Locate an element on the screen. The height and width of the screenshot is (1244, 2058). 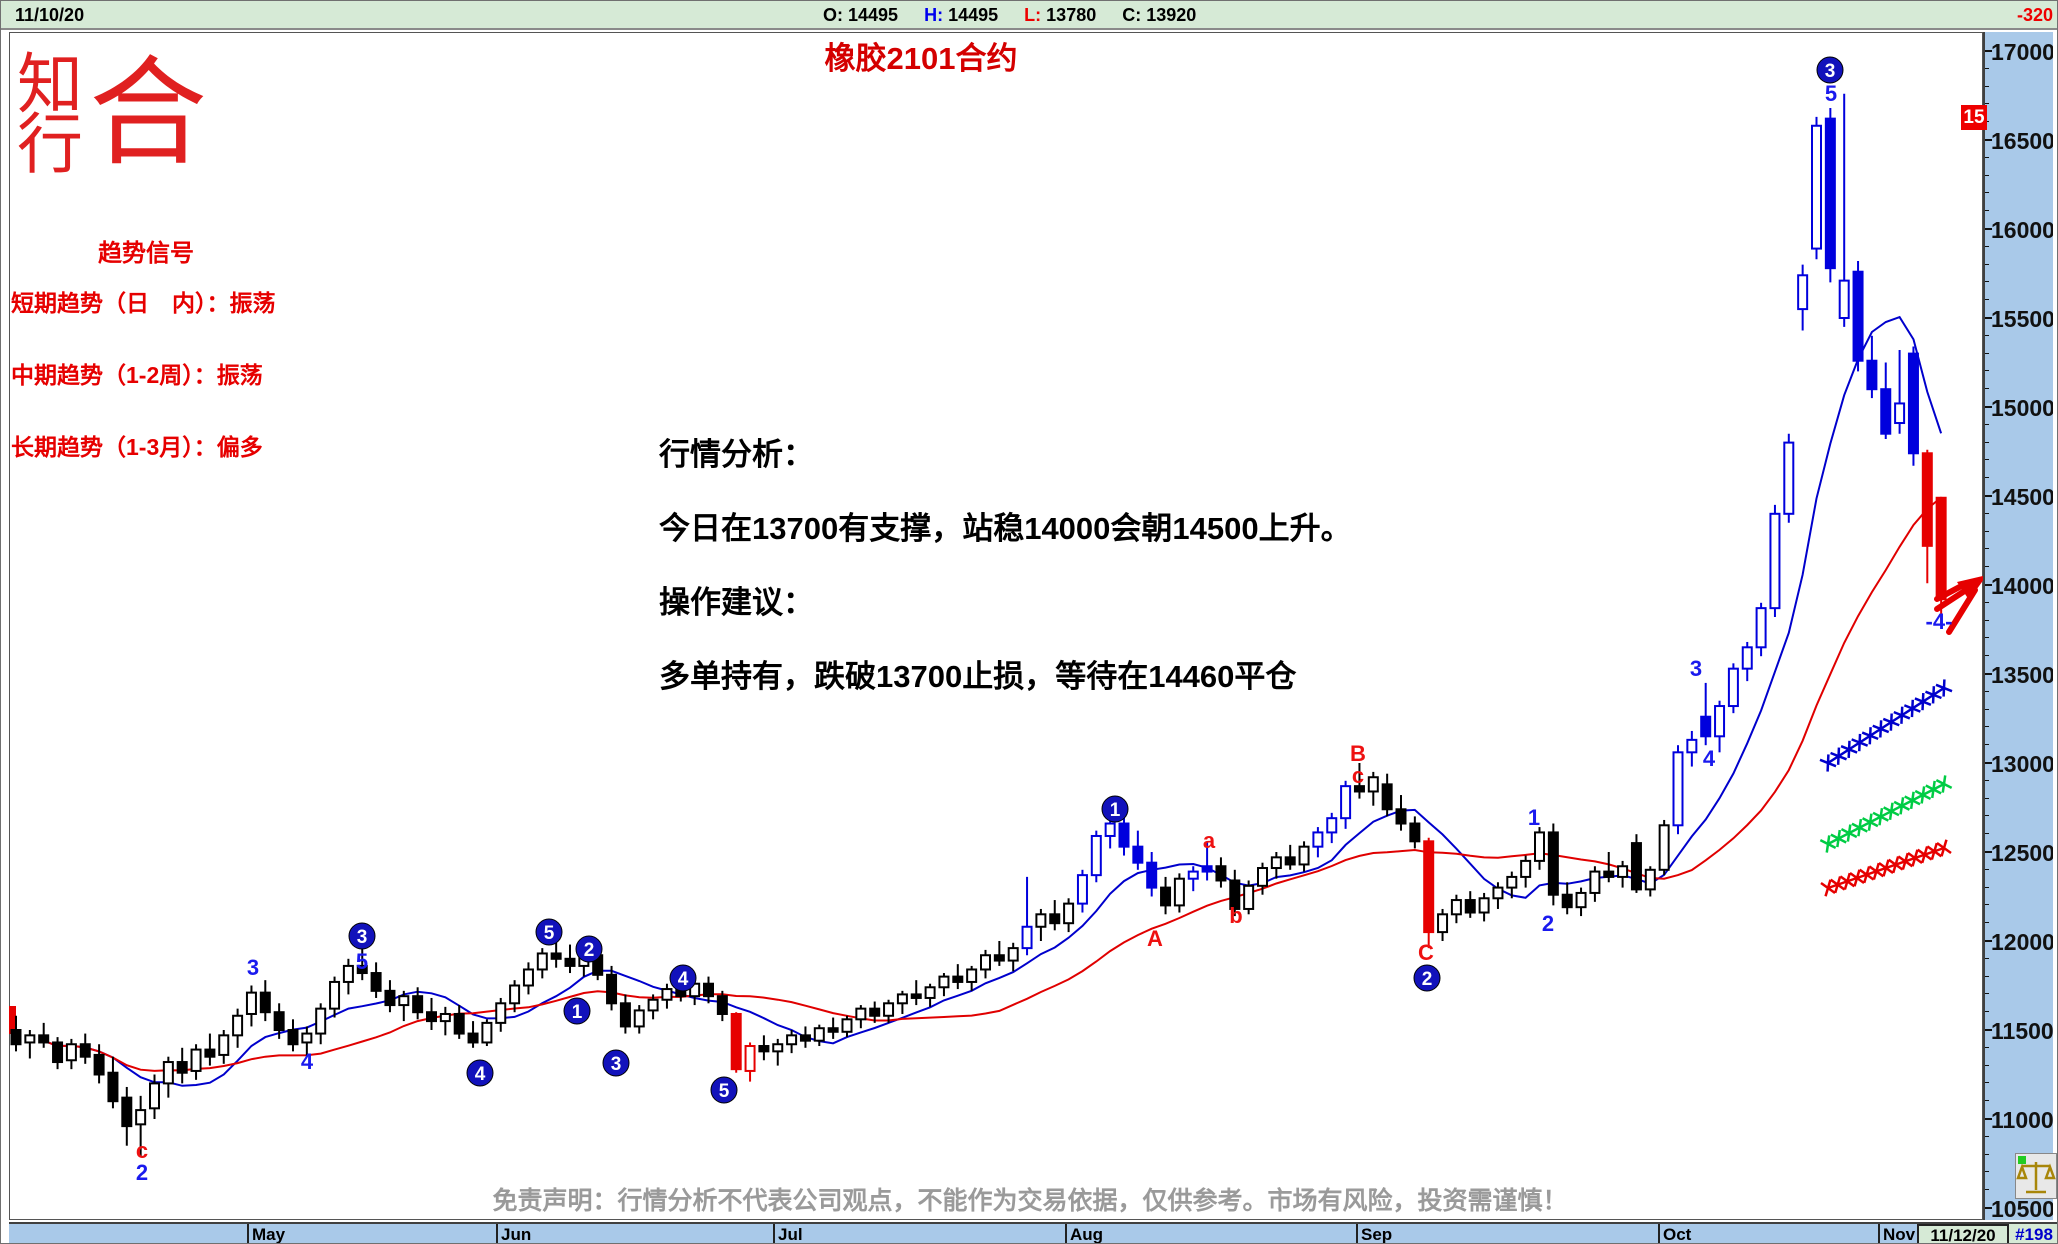
y-axis-label: 14500 is located at coordinates (2022, 497).